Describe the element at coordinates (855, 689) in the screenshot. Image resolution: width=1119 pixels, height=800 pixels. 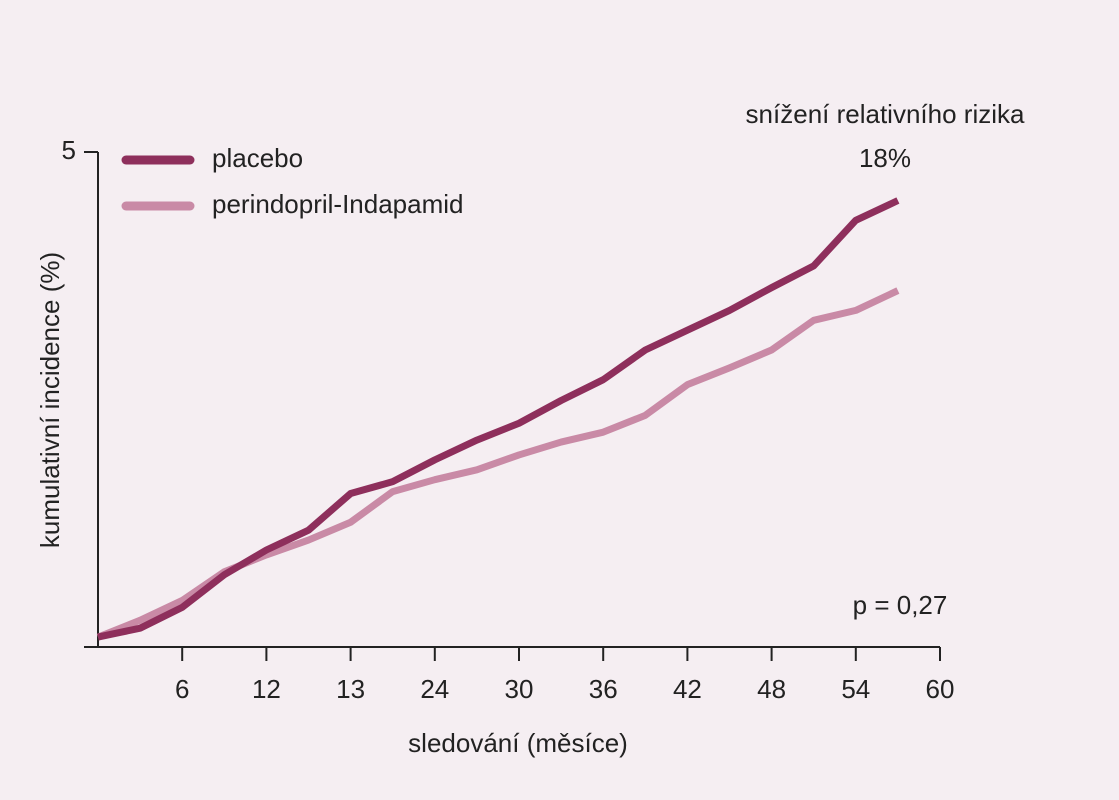
I see `x-tick-label: 54` at that location.